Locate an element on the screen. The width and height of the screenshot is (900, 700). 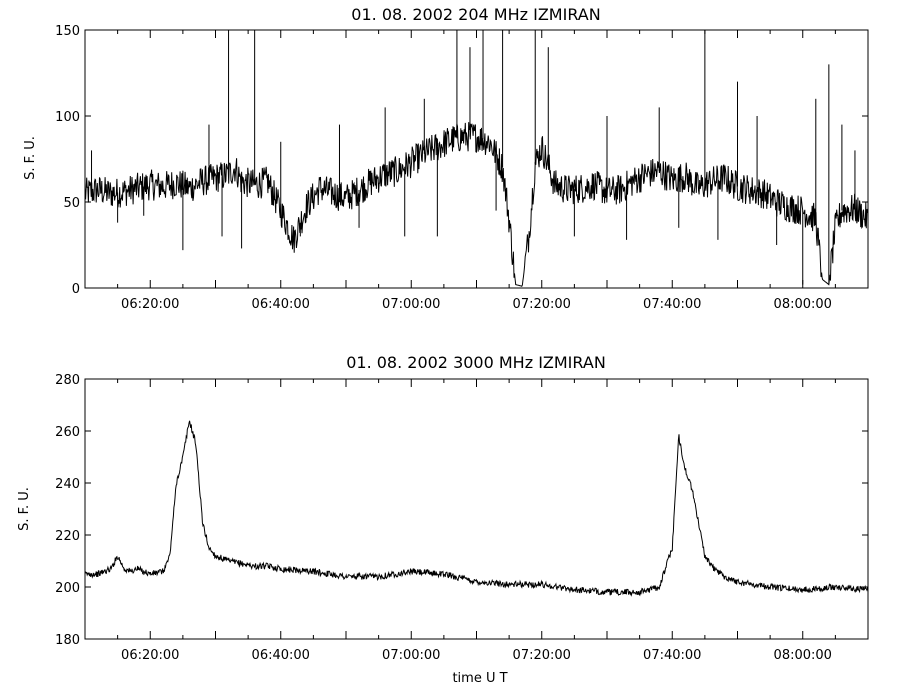
y-tick-label: 260 is located at coordinates (67, 432).